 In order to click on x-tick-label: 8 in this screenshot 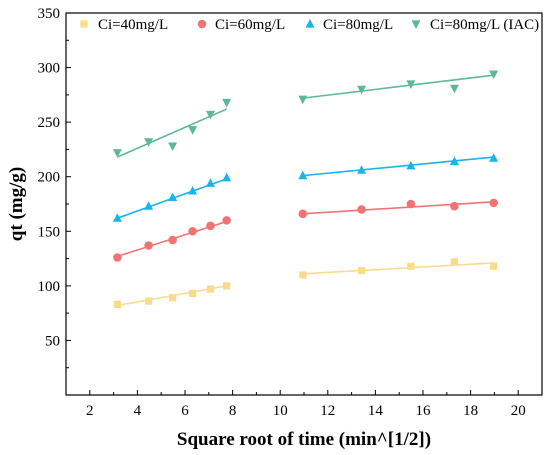, I will do `click(233, 411)`.